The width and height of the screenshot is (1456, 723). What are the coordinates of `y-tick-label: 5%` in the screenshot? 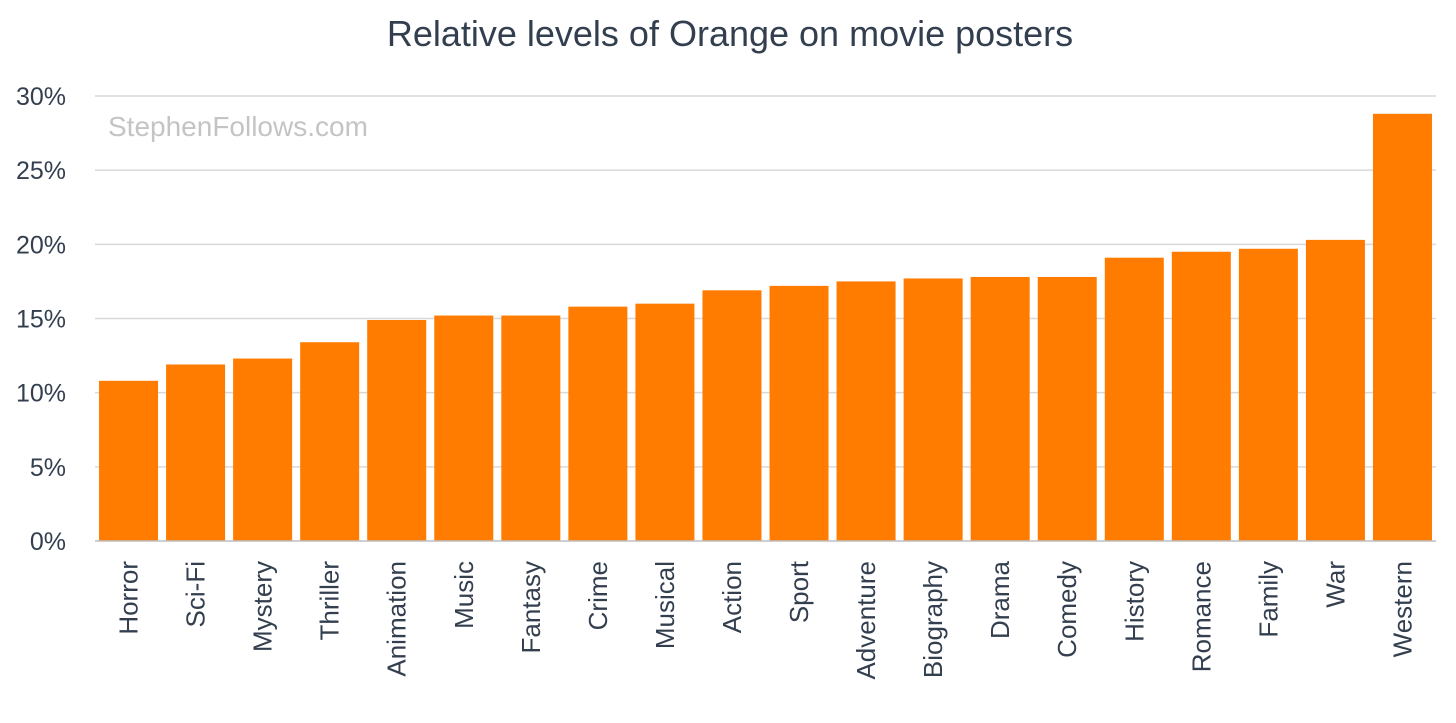 It's located at (48, 468).